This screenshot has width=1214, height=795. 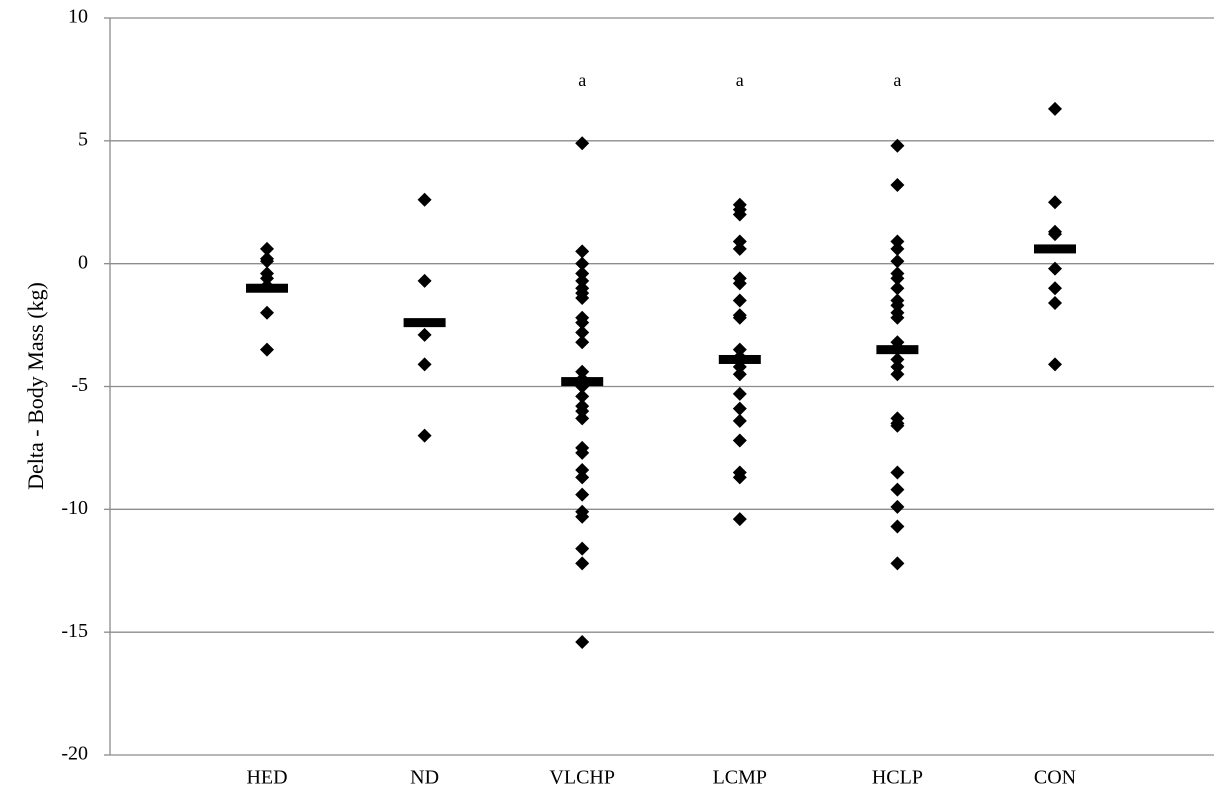 I want to click on x-tick-label: HED, so click(x=266, y=778).